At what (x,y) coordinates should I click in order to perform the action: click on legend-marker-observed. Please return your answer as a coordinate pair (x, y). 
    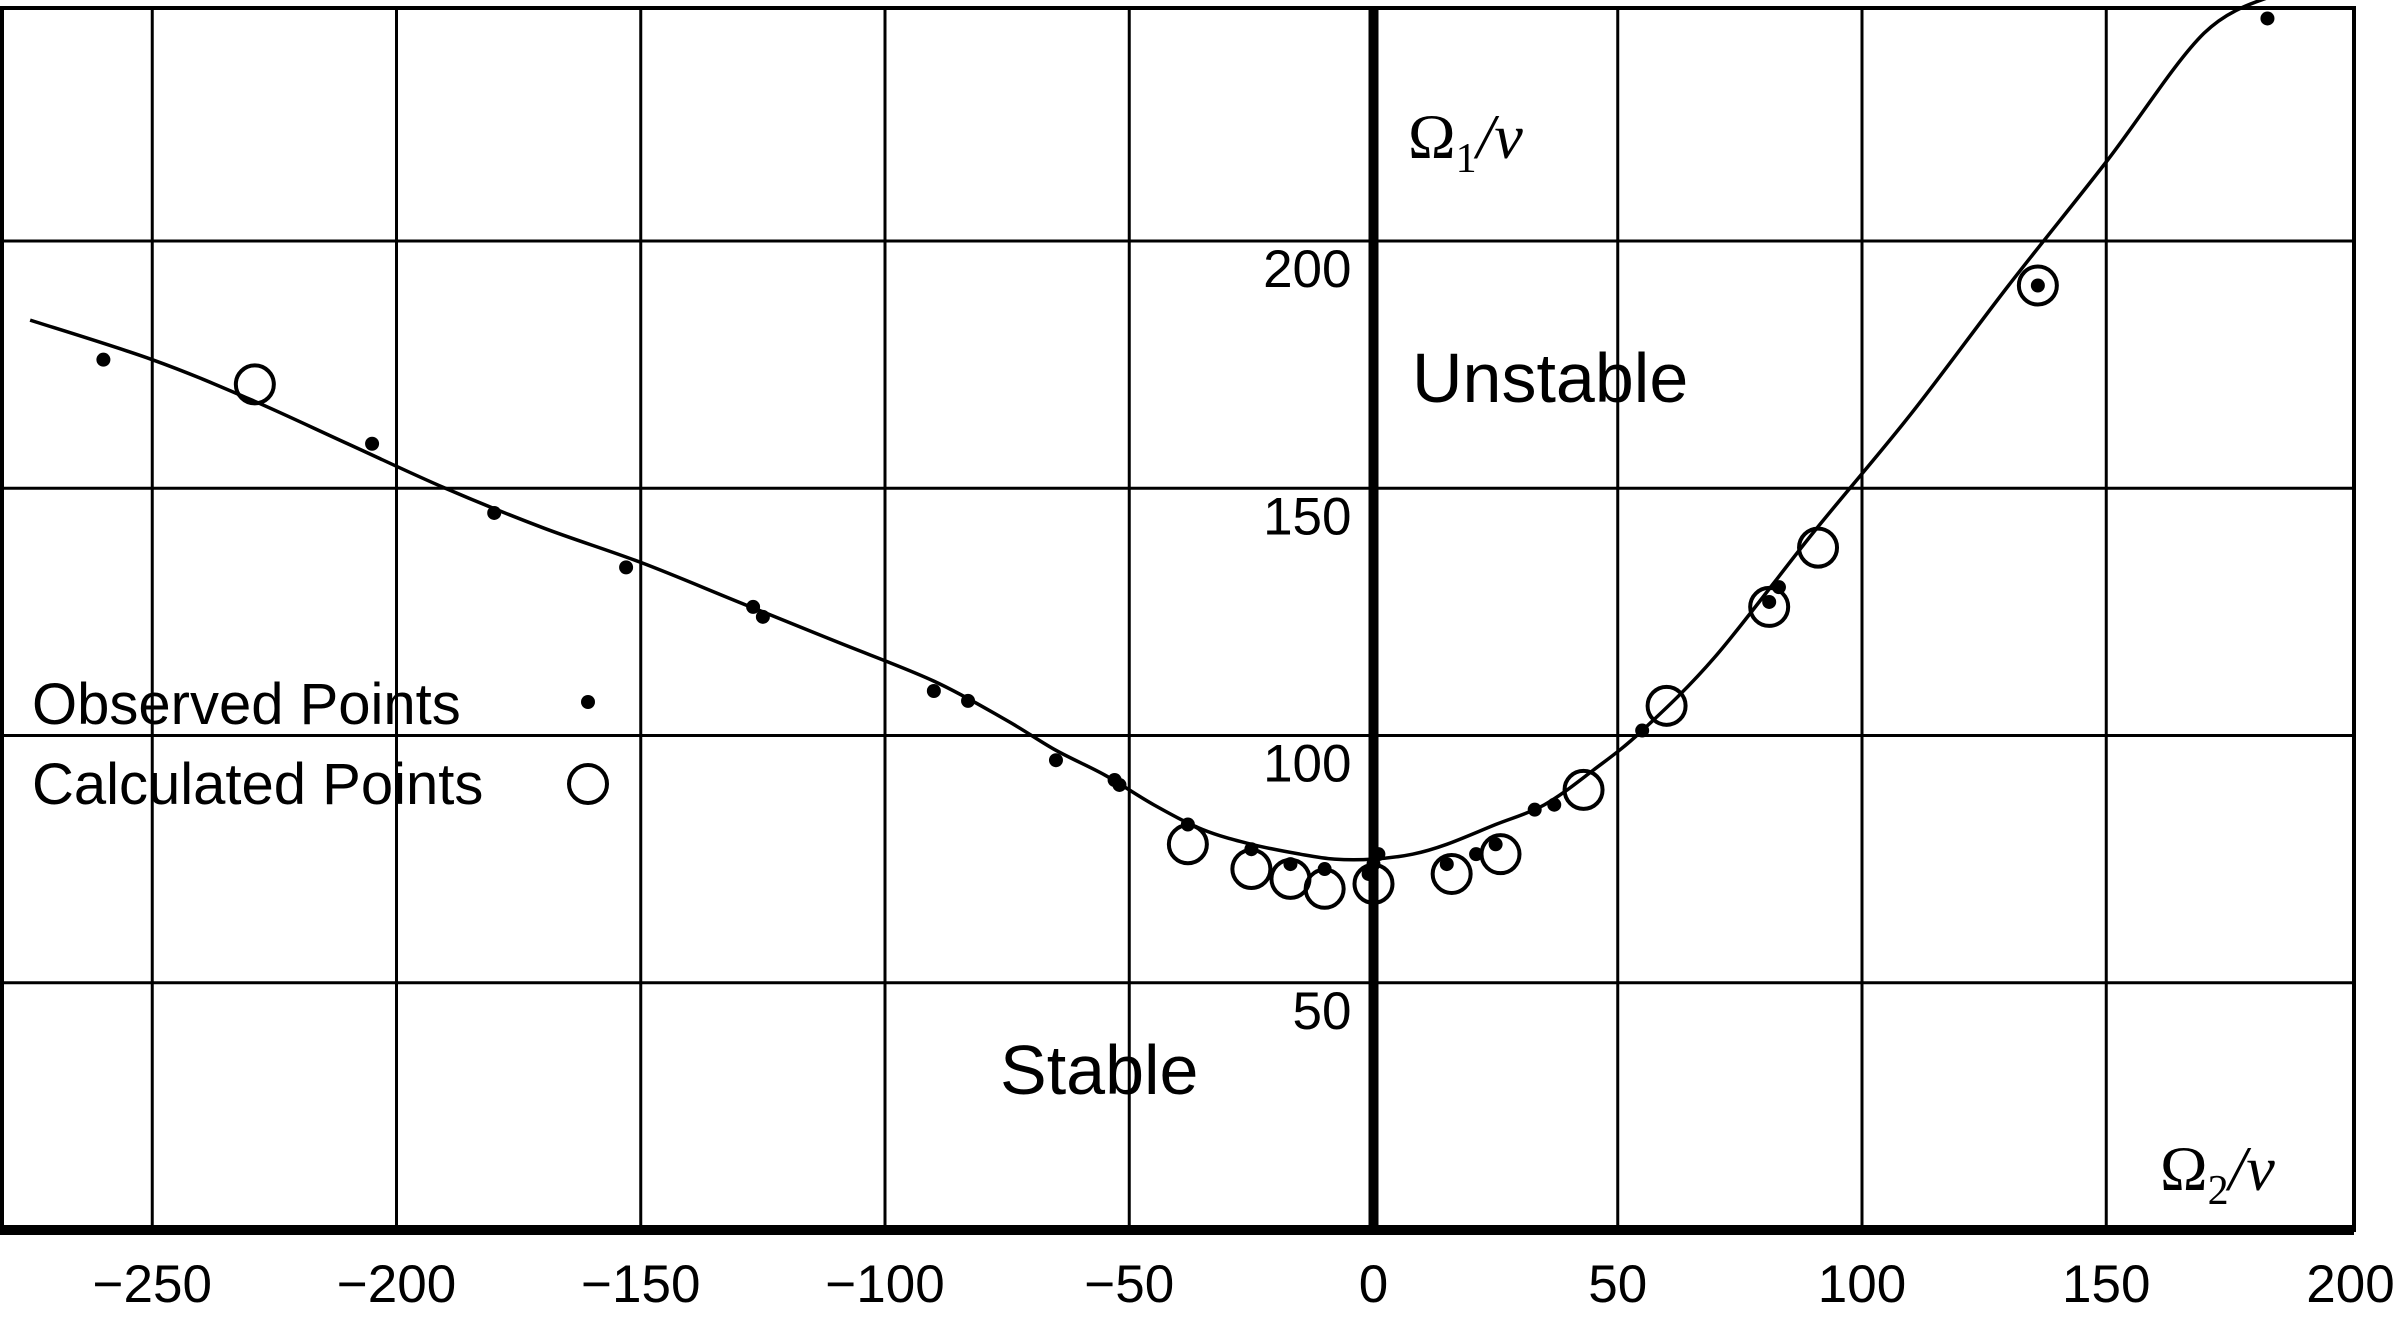
    Looking at the image, I should click on (588, 702).